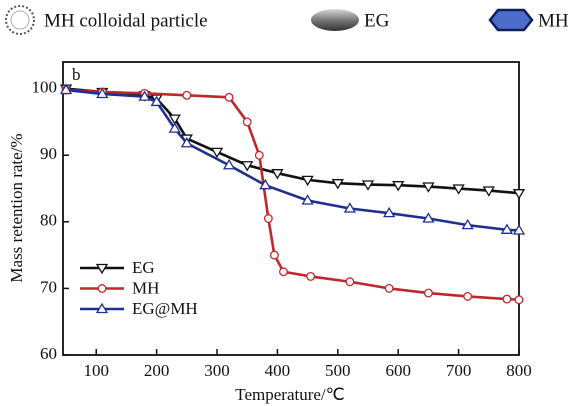 The width and height of the screenshot is (574, 406). Describe the element at coordinates (459, 370) in the screenshot. I see `x-tick-label: 700` at that location.